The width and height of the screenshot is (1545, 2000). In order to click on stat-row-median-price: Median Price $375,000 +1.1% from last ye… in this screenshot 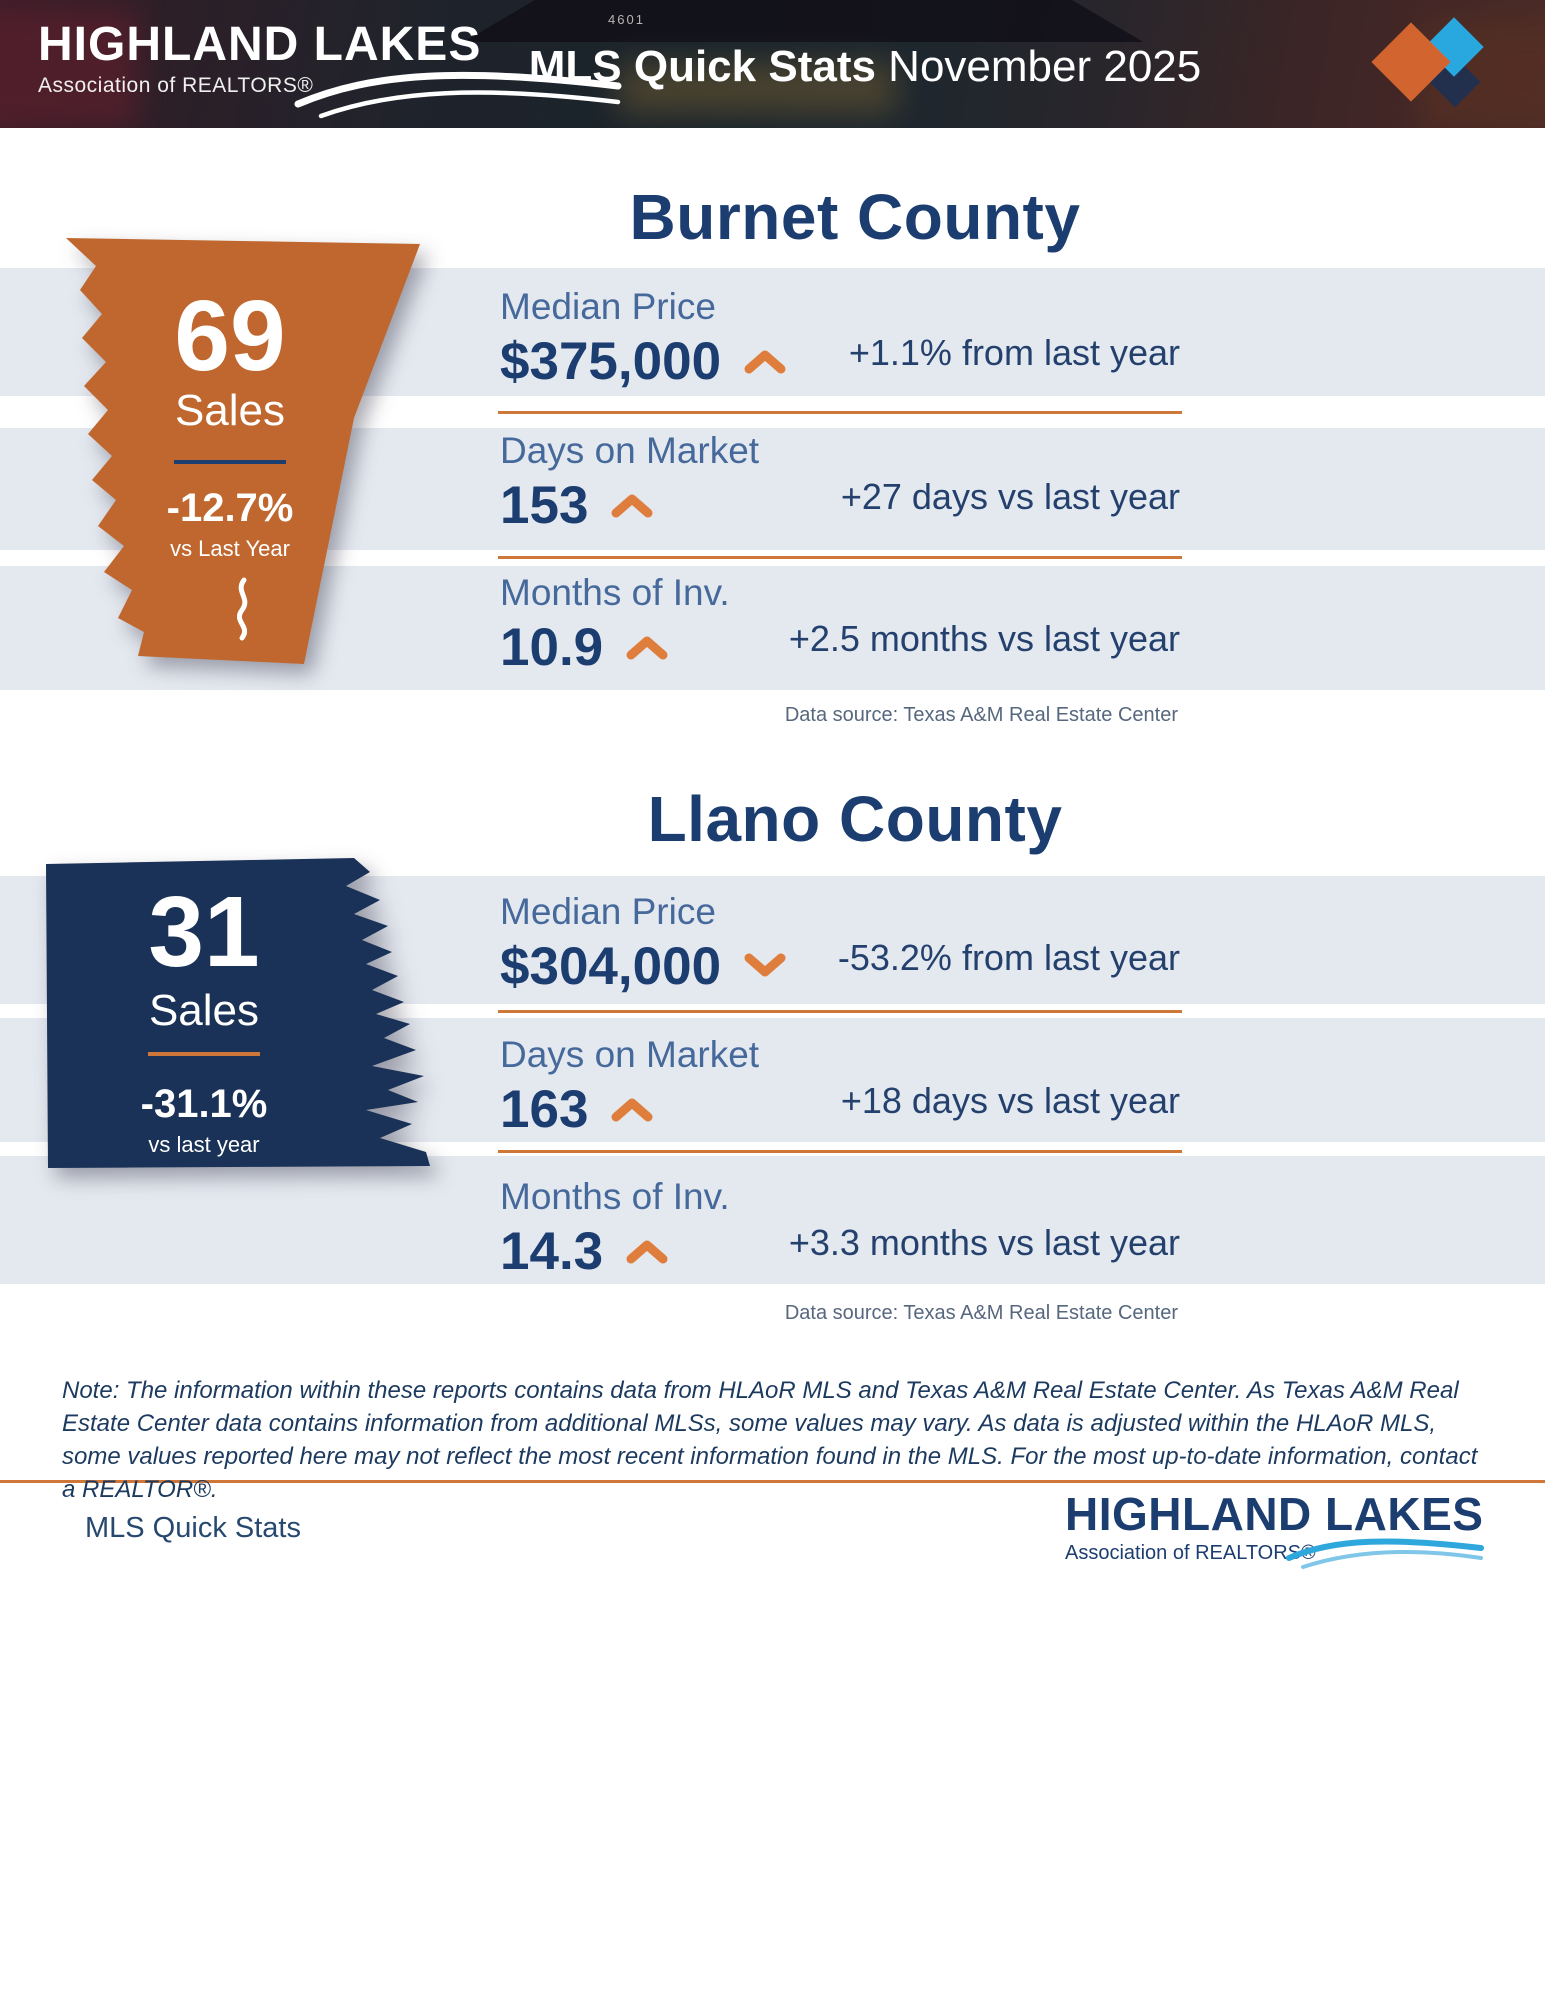, I will do `click(840, 338)`.